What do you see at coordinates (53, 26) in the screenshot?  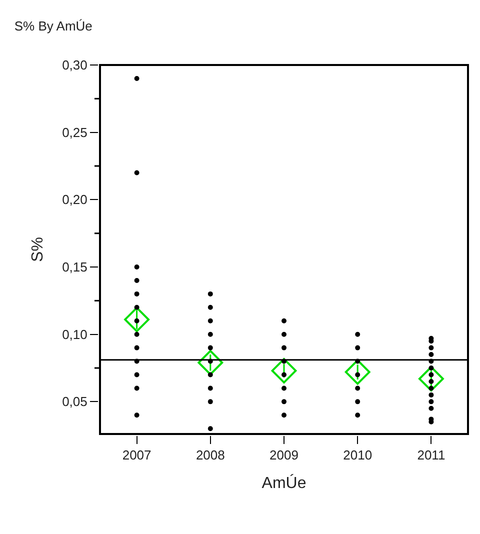 I see `chart-title: S% By AmÚe` at bounding box center [53, 26].